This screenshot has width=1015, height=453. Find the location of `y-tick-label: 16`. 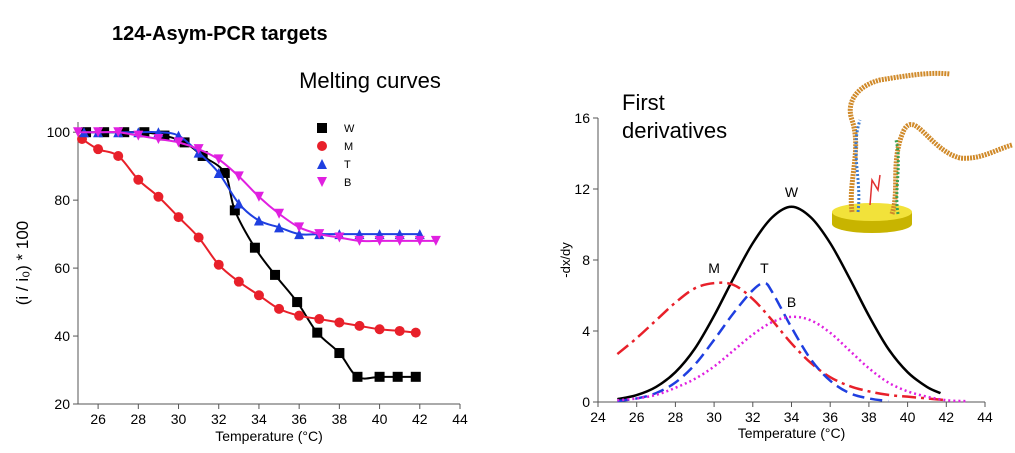

y-tick-label: 16 is located at coordinates (582, 118).